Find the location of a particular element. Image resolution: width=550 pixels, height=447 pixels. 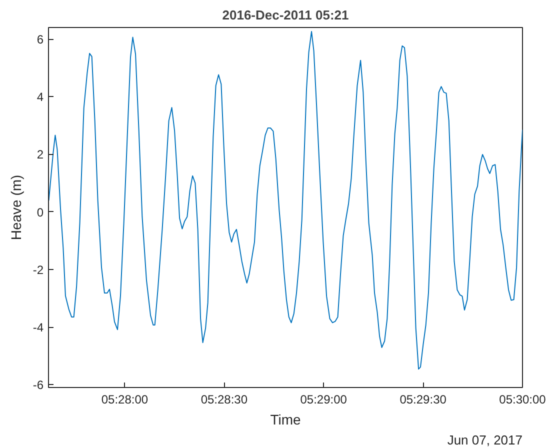

chart-title: 2016-Dec-2011 05:21 is located at coordinates (285, 15).